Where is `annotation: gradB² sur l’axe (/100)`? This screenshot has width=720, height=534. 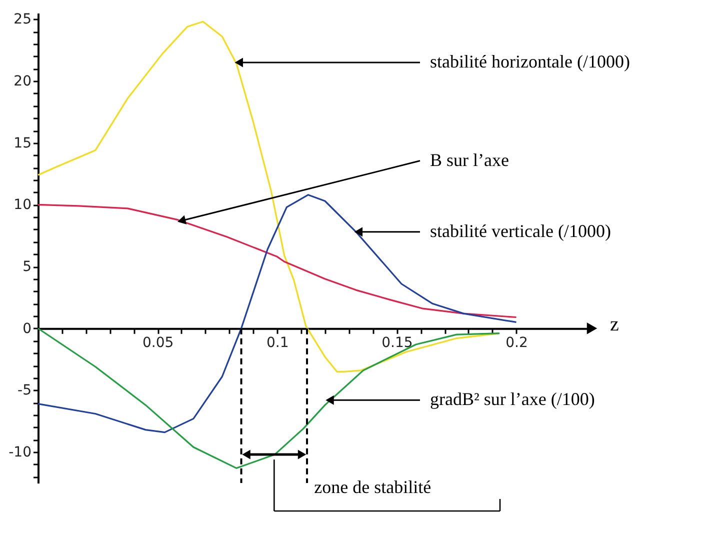
annotation: gradB² sur l’axe (/100) is located at coordinates (512, 399).